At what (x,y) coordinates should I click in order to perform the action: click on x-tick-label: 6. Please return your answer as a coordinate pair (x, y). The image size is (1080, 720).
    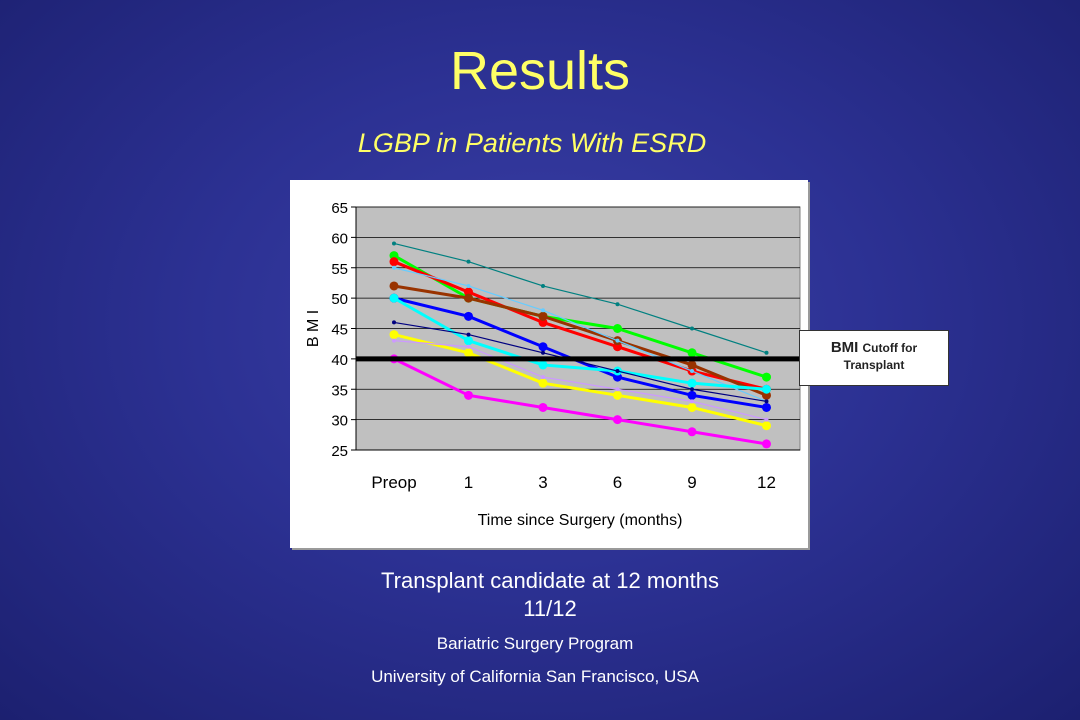
    Looking at the image, I should click on (617, 482).